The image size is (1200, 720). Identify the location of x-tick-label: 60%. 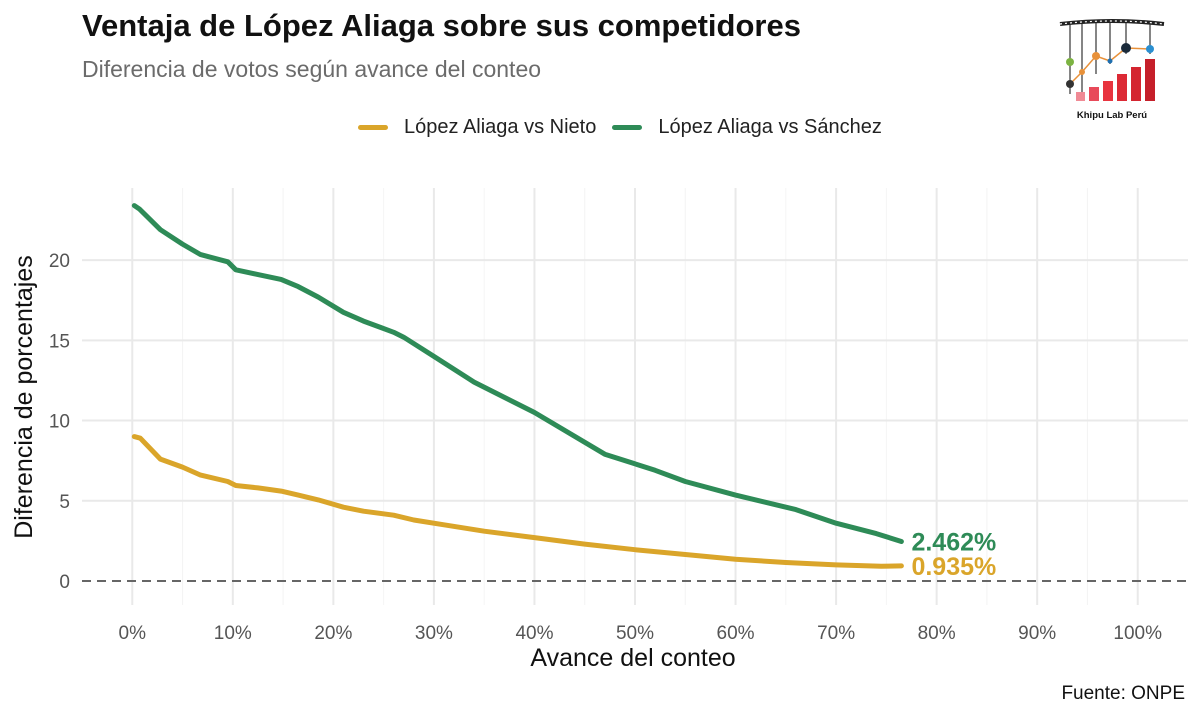
(736, 633).